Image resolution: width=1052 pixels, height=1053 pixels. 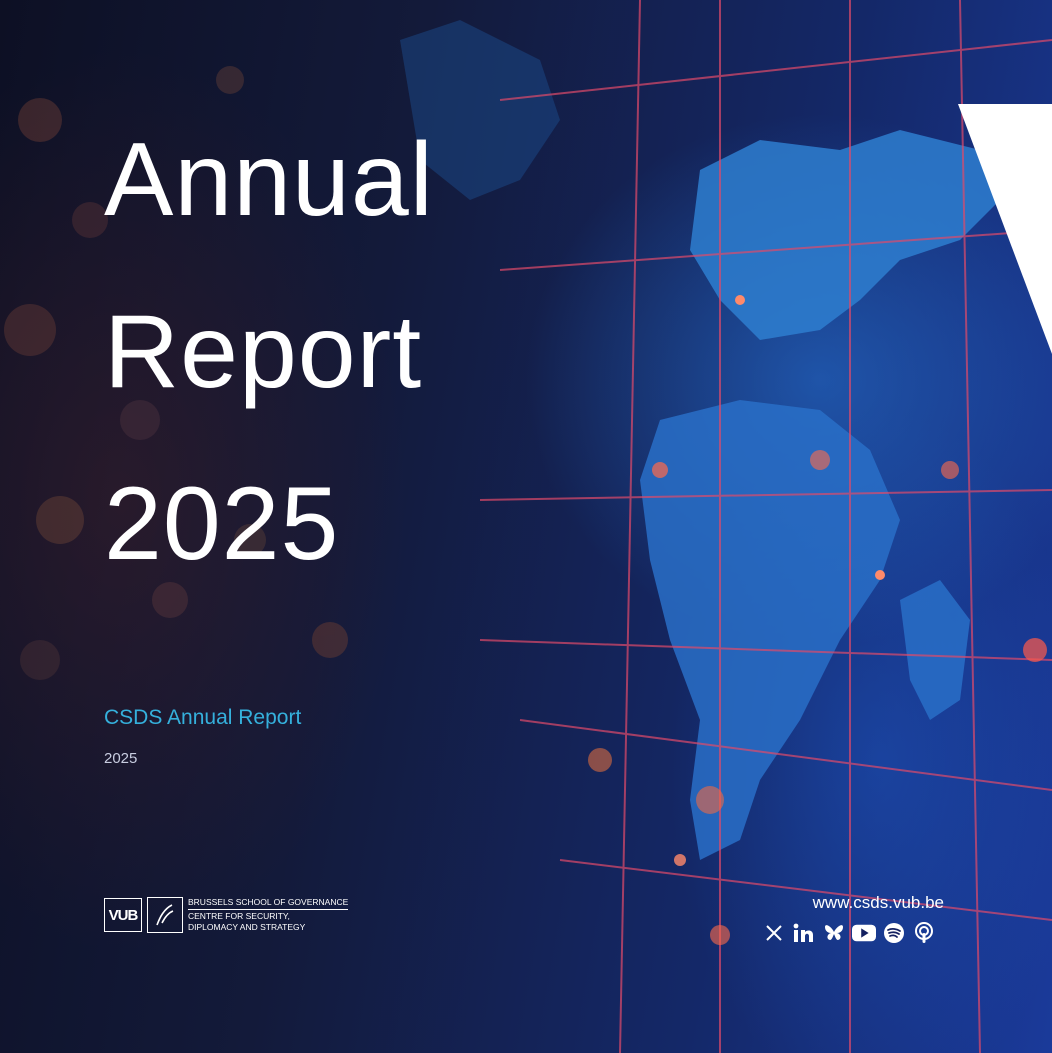 I want to click on title-line-3: 2025, so click(x=222, y=524).